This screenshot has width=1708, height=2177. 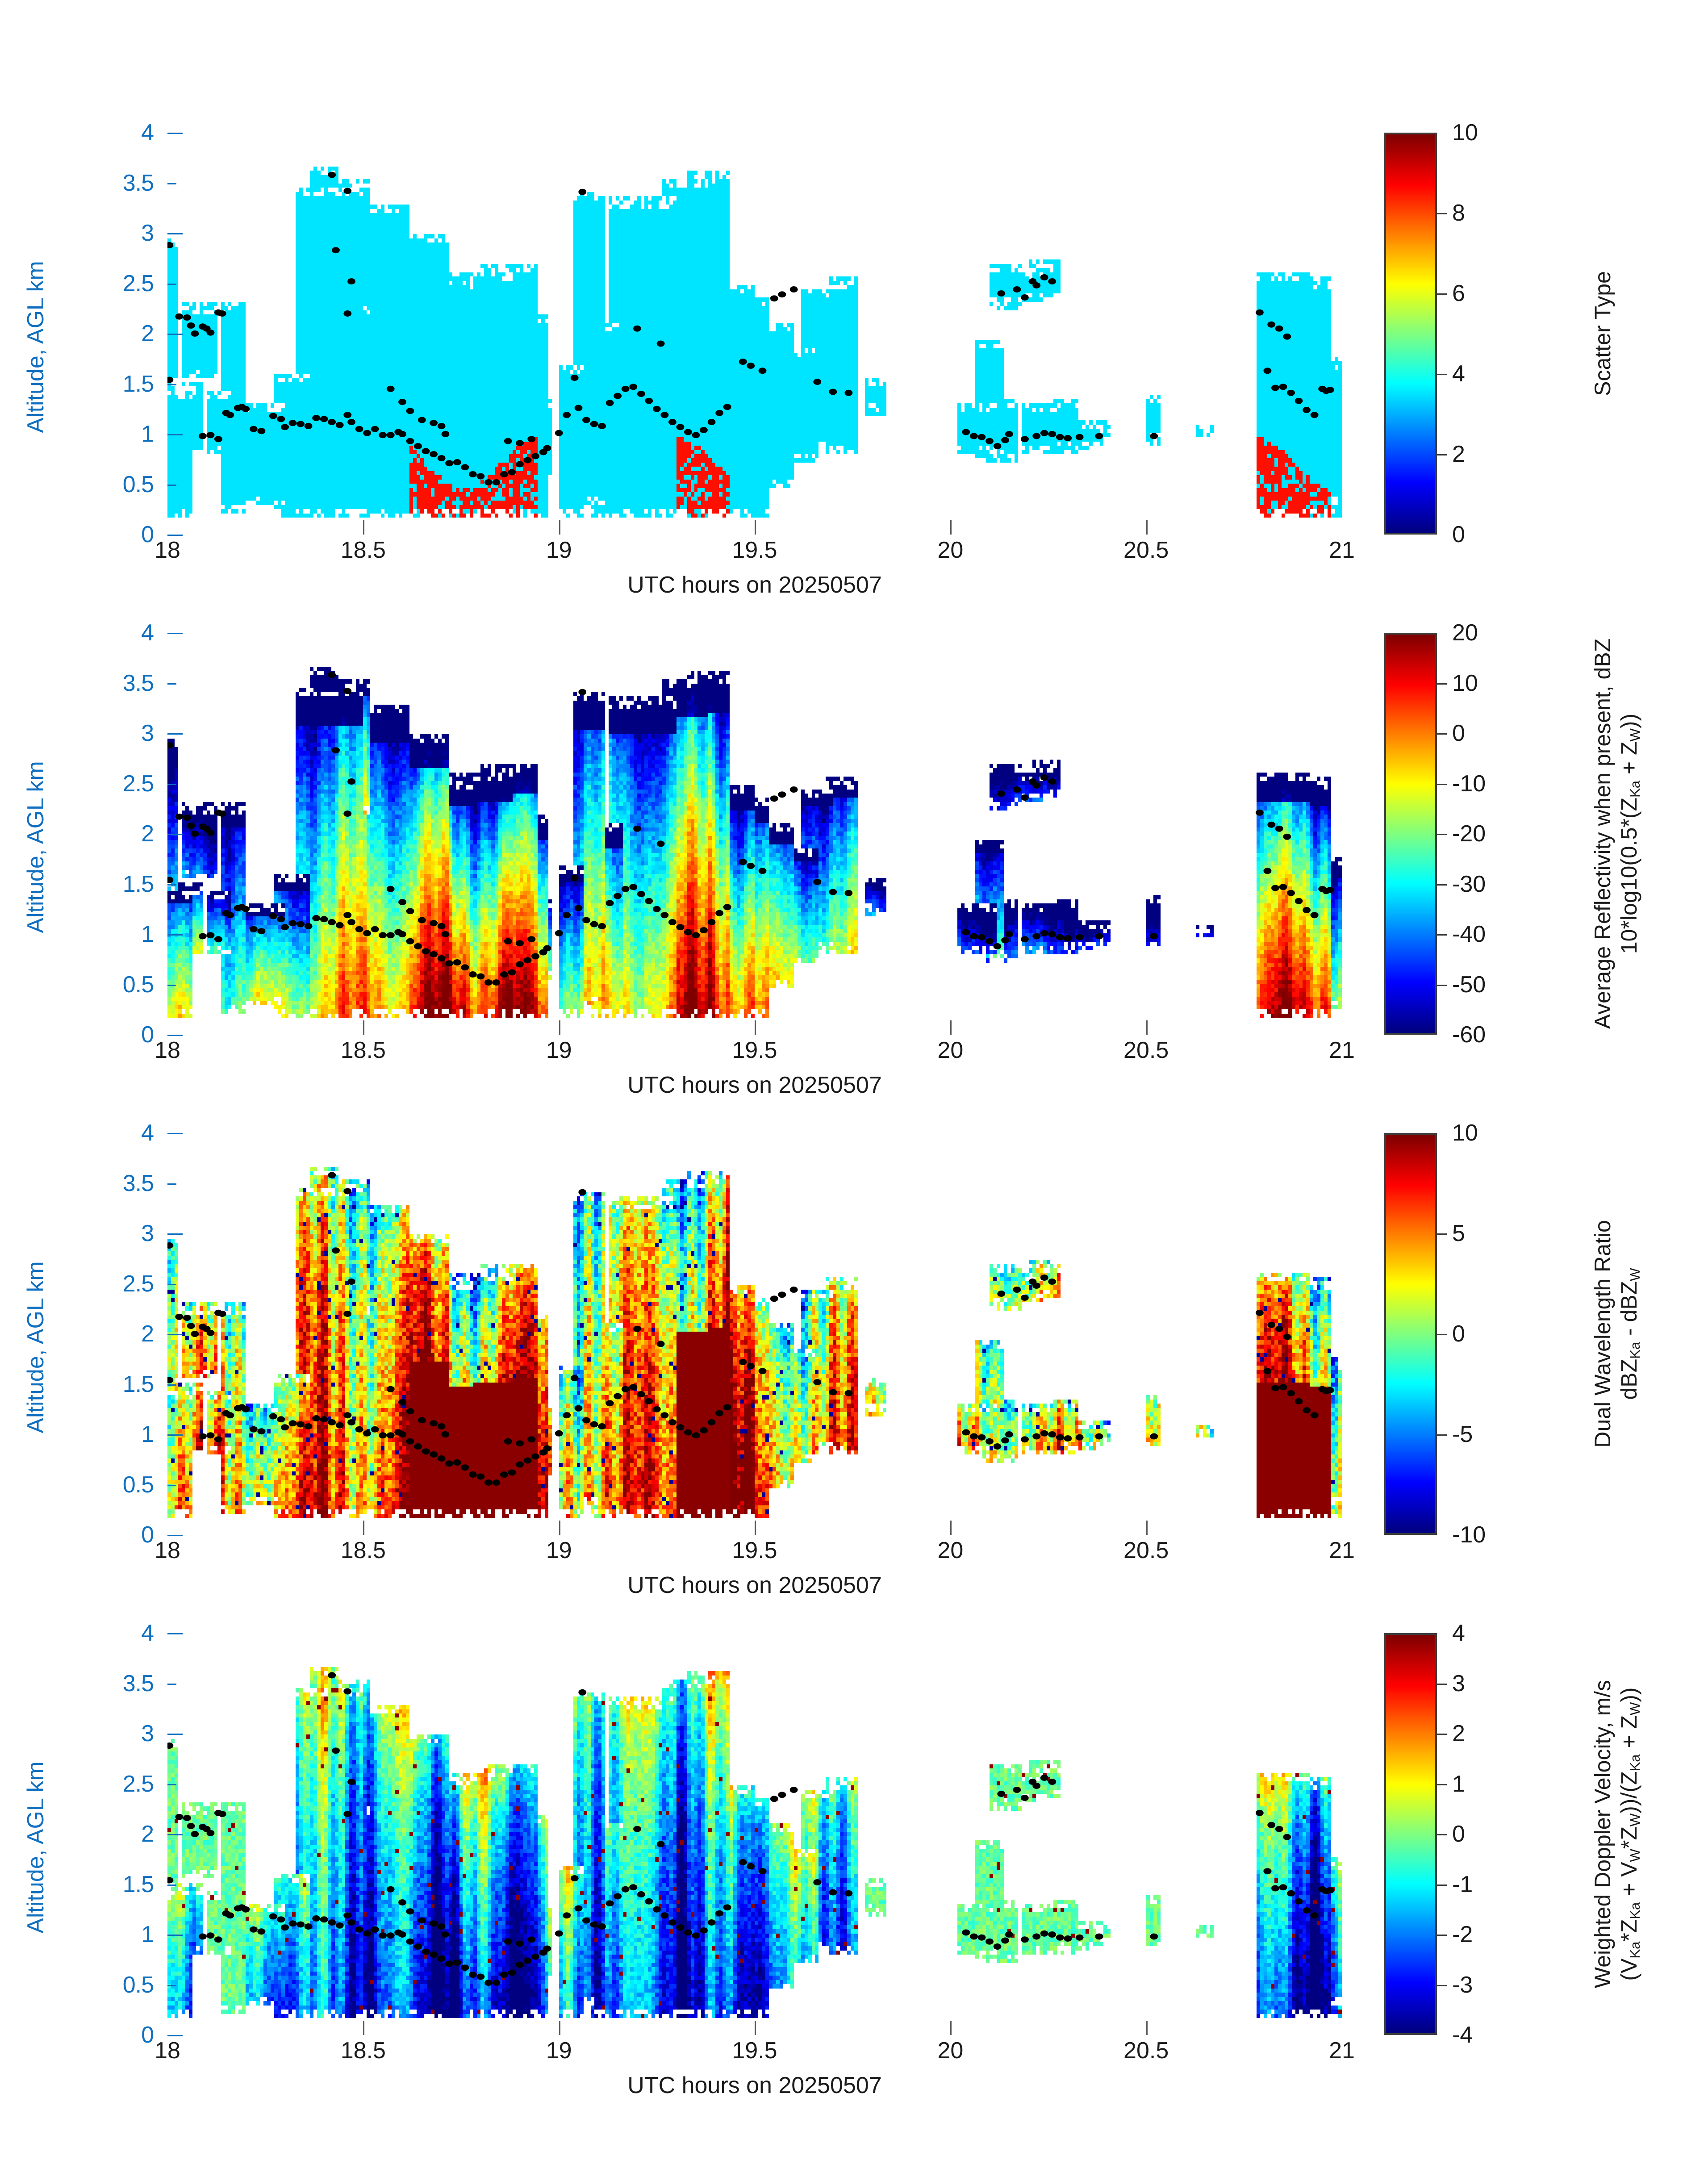 I want to click on colorbar-title-1-line2: 10*log10(0.5*(ZKa + ZW)), so click(x=1629, y=833).